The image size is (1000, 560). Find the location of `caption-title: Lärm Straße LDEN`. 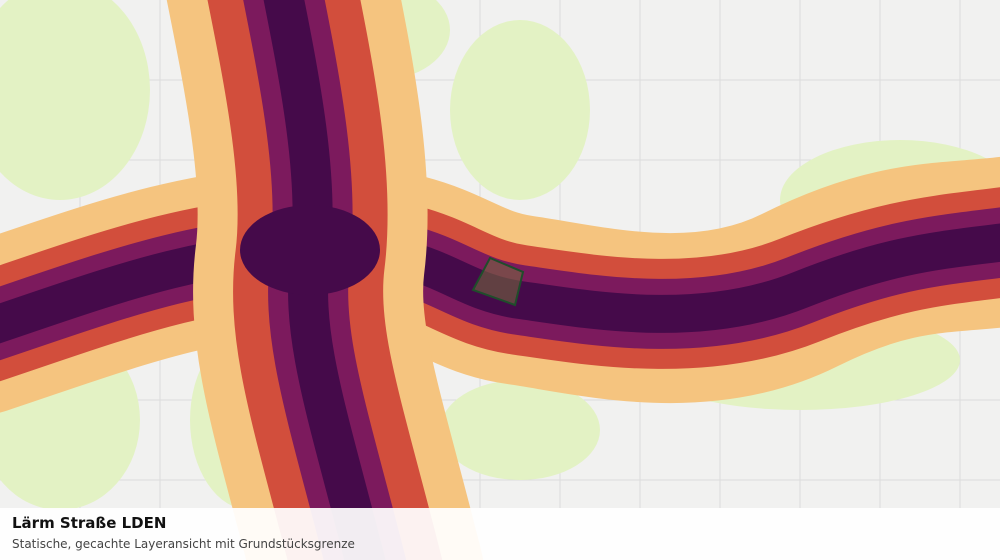

caption-title: Lärm Straße LDEN is located at coordinates (89, 523).